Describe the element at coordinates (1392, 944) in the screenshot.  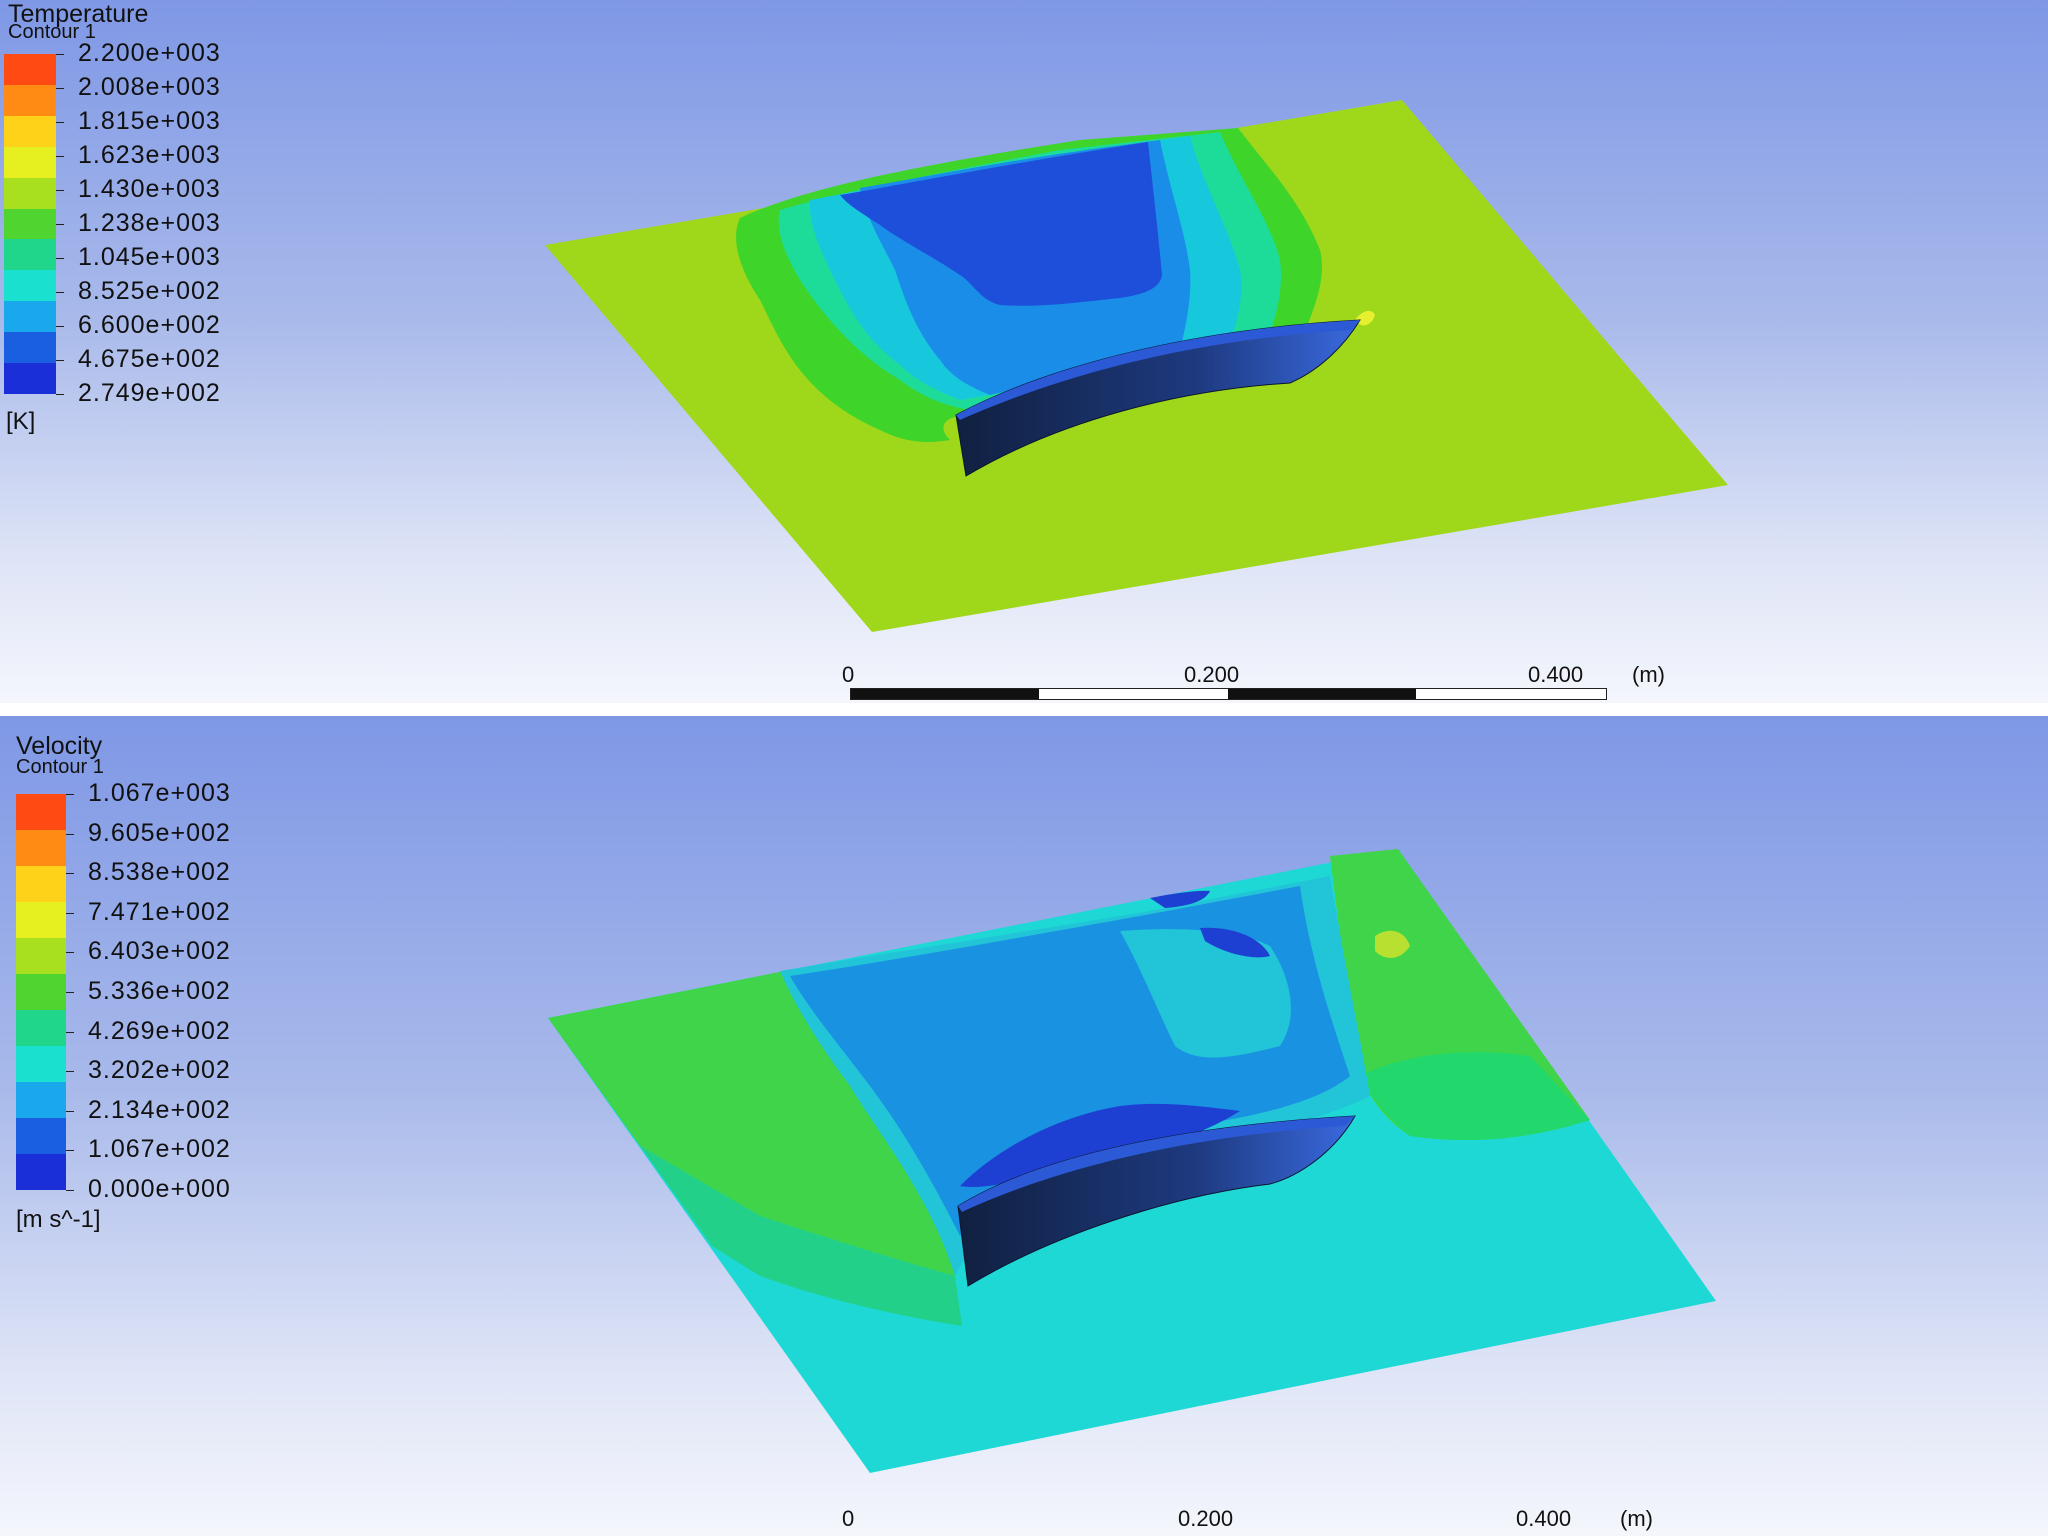
I see `velocity-hotspot` at that location.